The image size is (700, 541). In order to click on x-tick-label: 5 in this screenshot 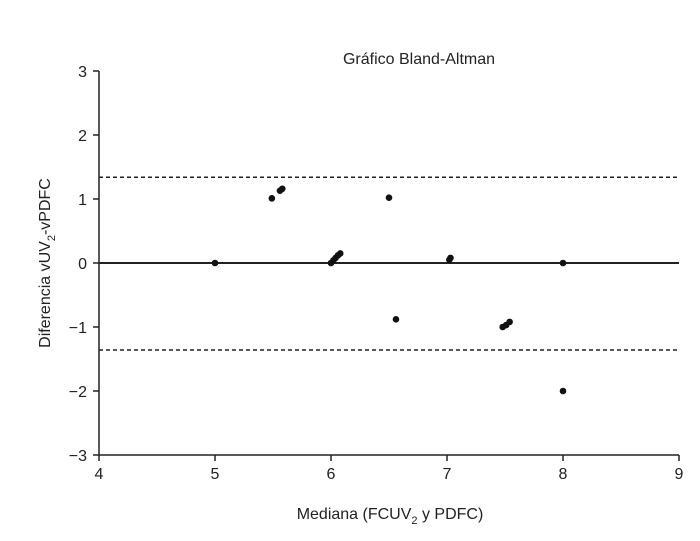, I will do `click(215, 474)`.